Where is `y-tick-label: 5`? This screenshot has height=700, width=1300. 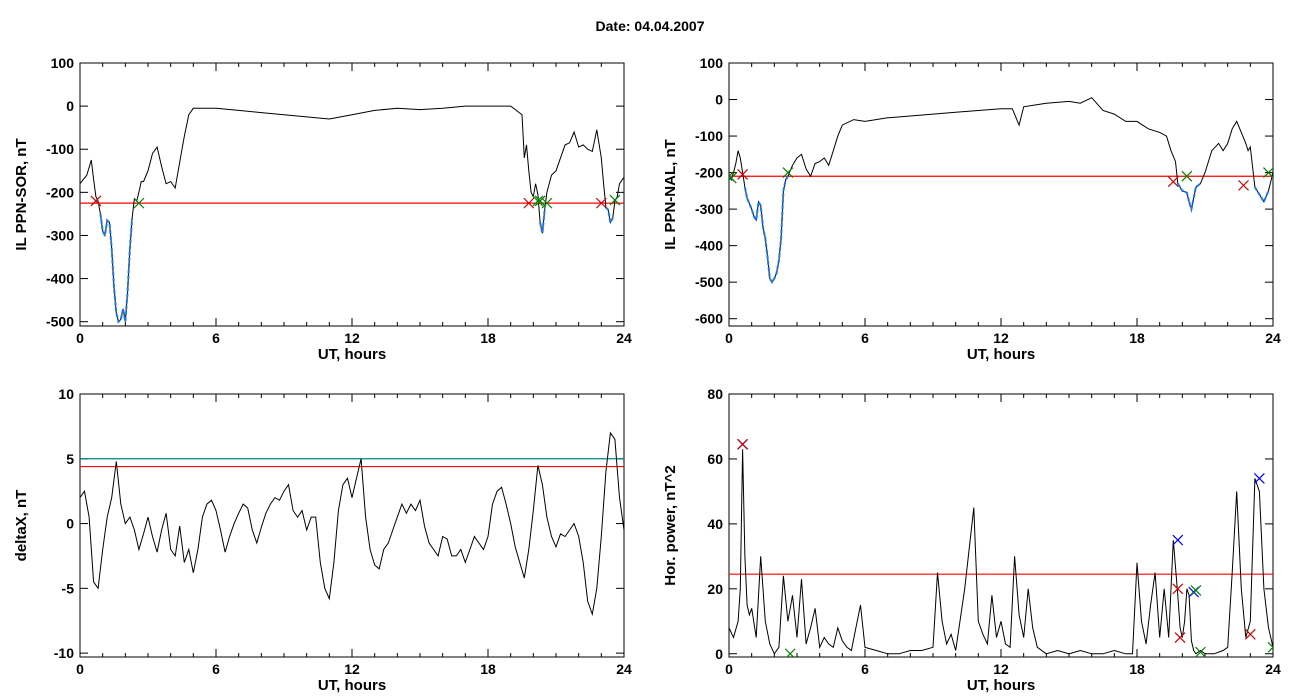
y-tick-label: 5 is located at coordinates (70, 459).